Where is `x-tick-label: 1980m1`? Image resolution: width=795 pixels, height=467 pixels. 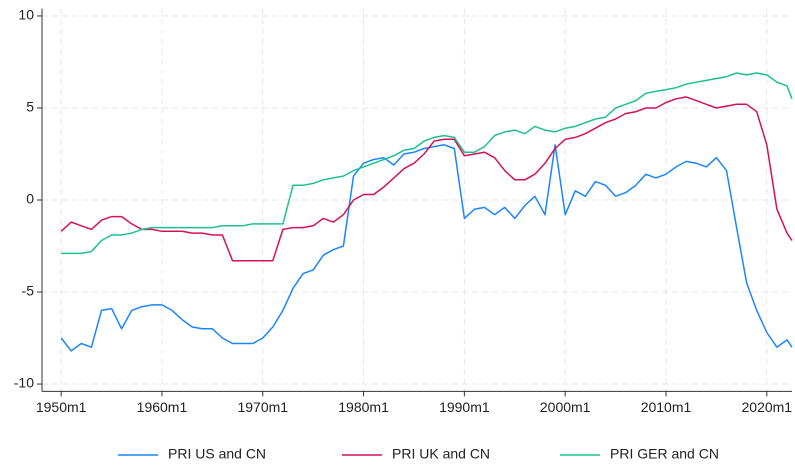
x-tick-label: 1980m1 is located at coordinates (363, 407).